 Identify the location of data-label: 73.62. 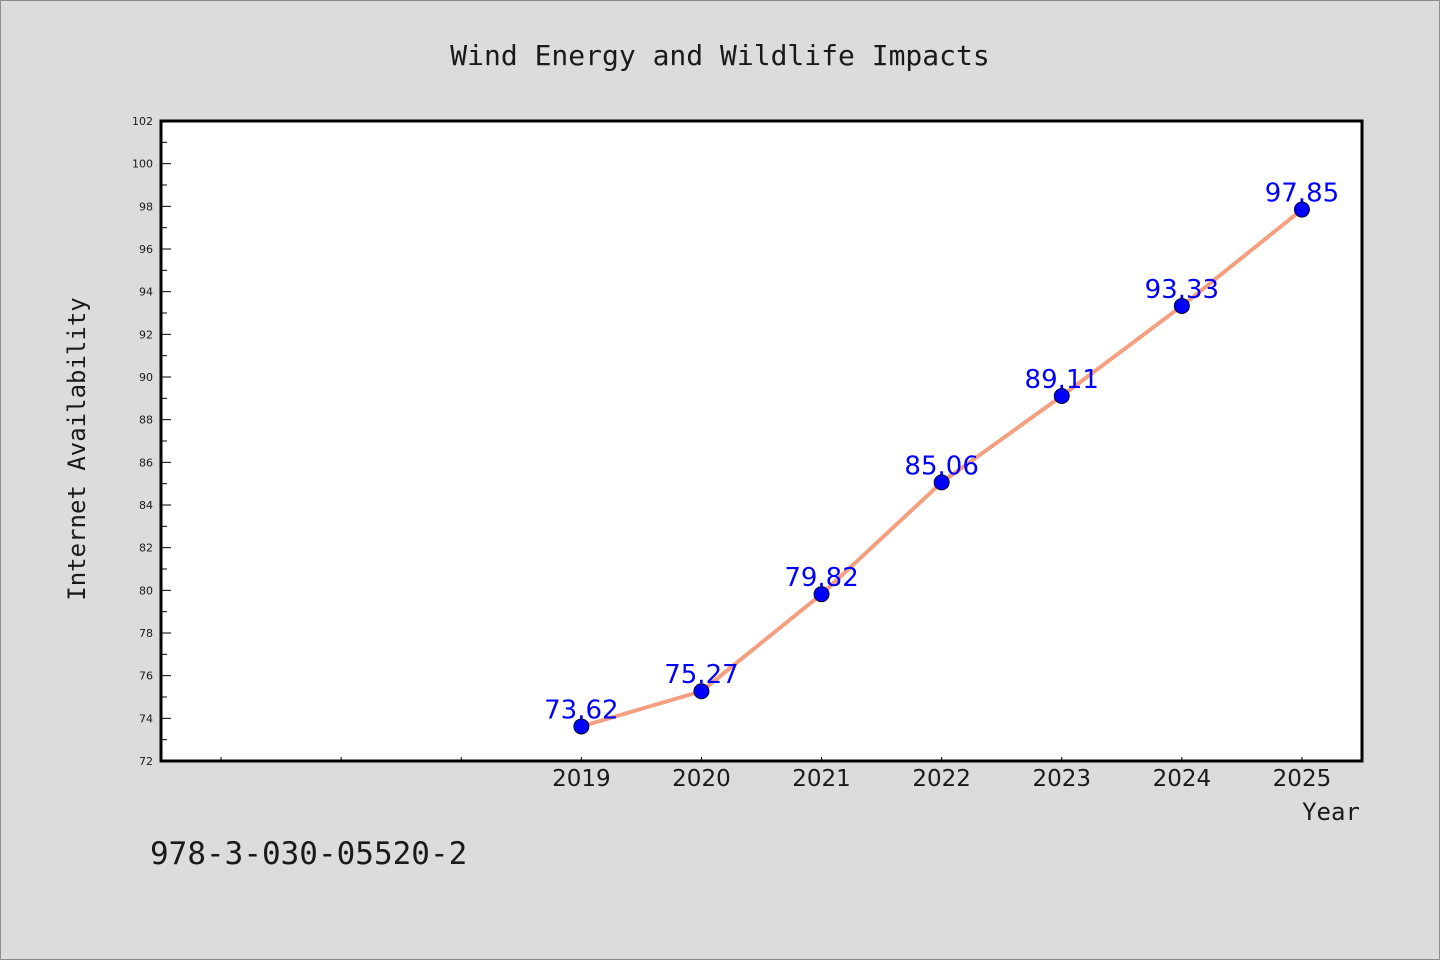
(581, 710).